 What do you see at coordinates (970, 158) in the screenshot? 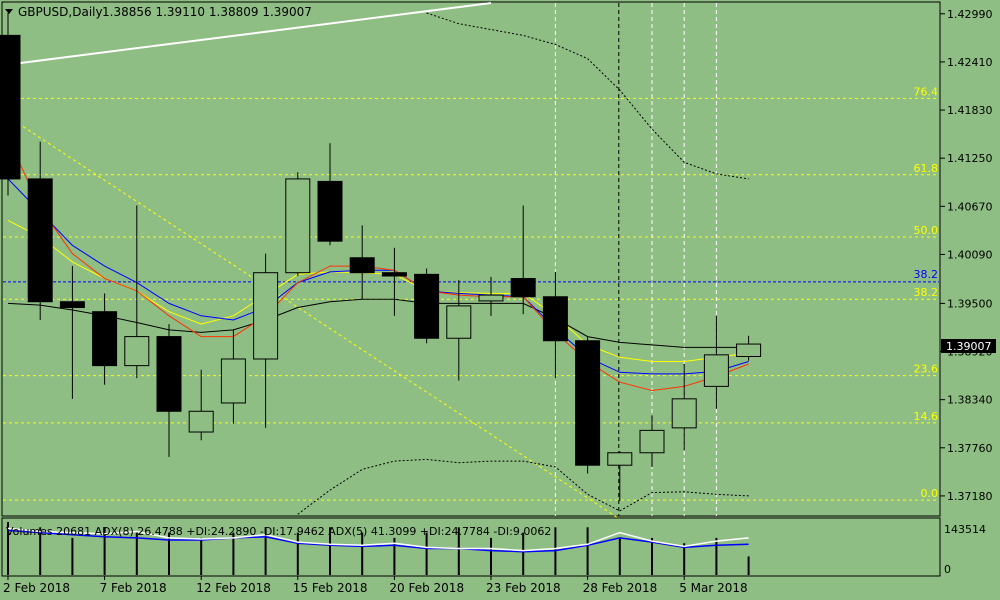
I see `price-tick-label: 1.41250` at bounding box center [970, 158].